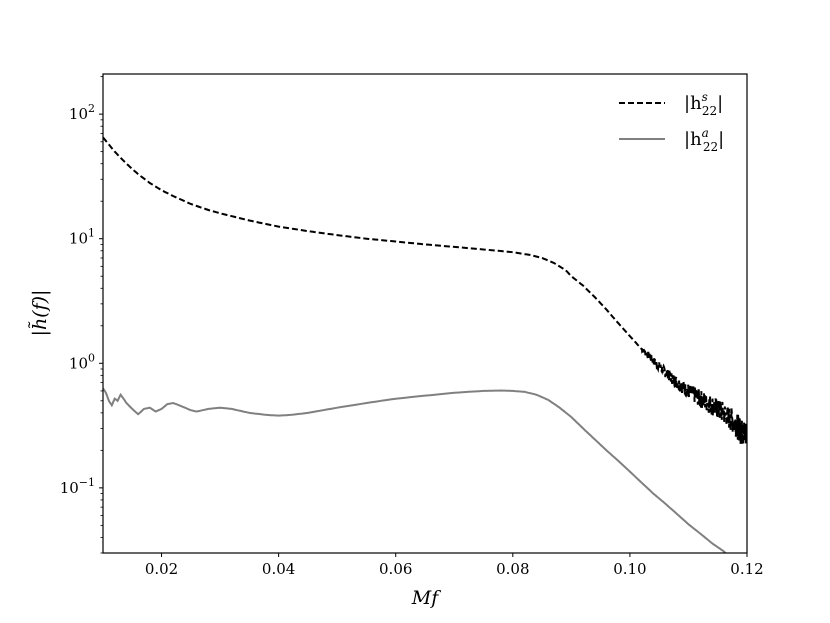 The width and height of the screenshot is (830, 623). Describe the element at coordinates (395, 569) in the screenshot. I see `x-tick-label: 0.06` at that location.